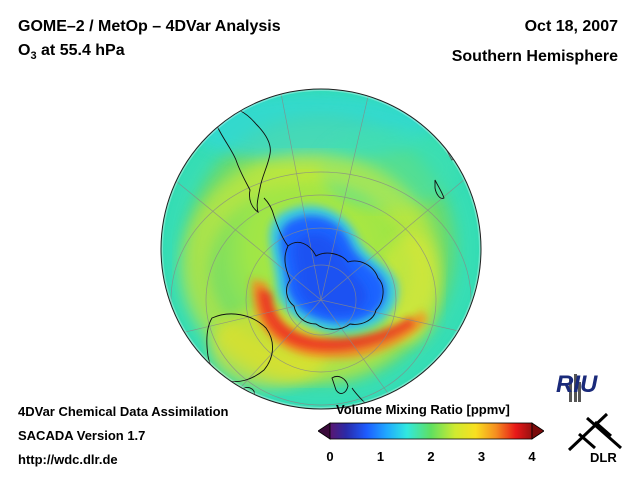 The width and height of the screenshot is (640, 480). Describe the element at coordinates (24, 50) in the screenshot. I see `subtitle-species: O` at that location.